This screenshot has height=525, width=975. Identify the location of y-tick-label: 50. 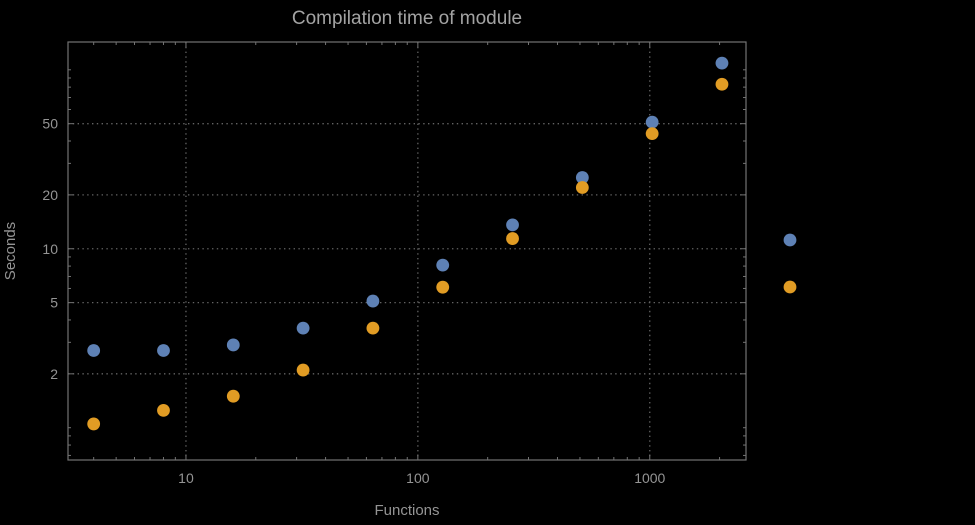
(50, 124).